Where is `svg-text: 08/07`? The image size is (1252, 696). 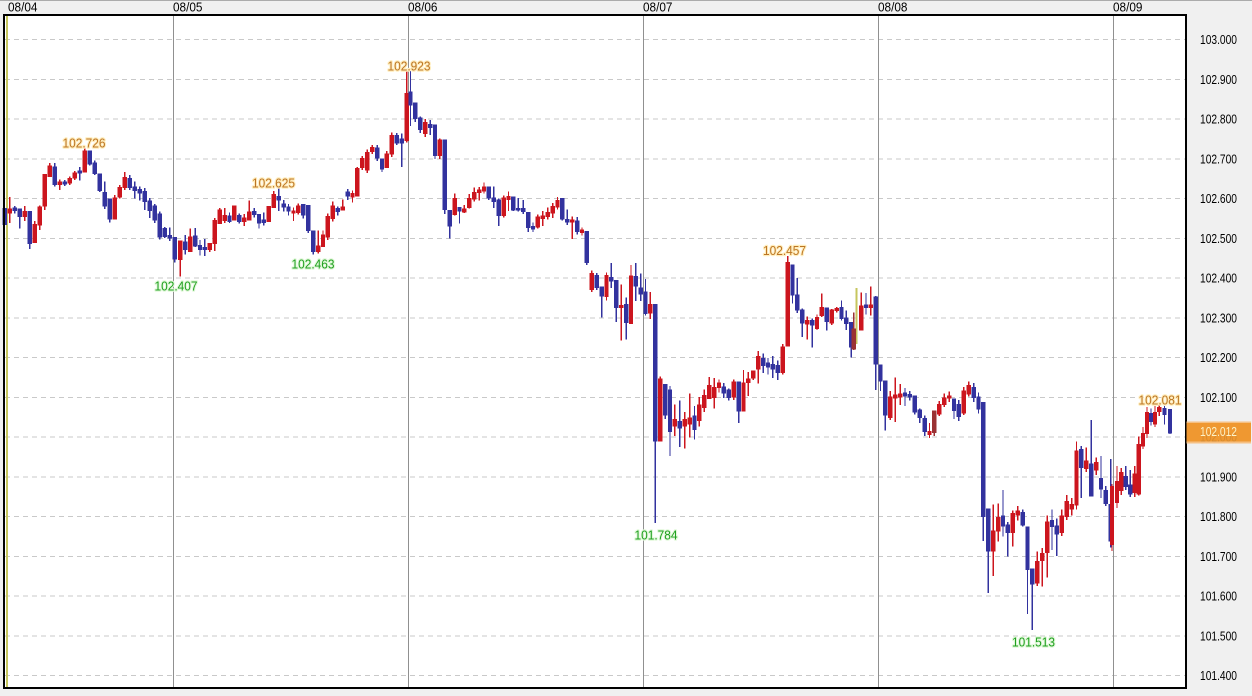
svg-text: 08/07 is located at coordinates (658, 7).